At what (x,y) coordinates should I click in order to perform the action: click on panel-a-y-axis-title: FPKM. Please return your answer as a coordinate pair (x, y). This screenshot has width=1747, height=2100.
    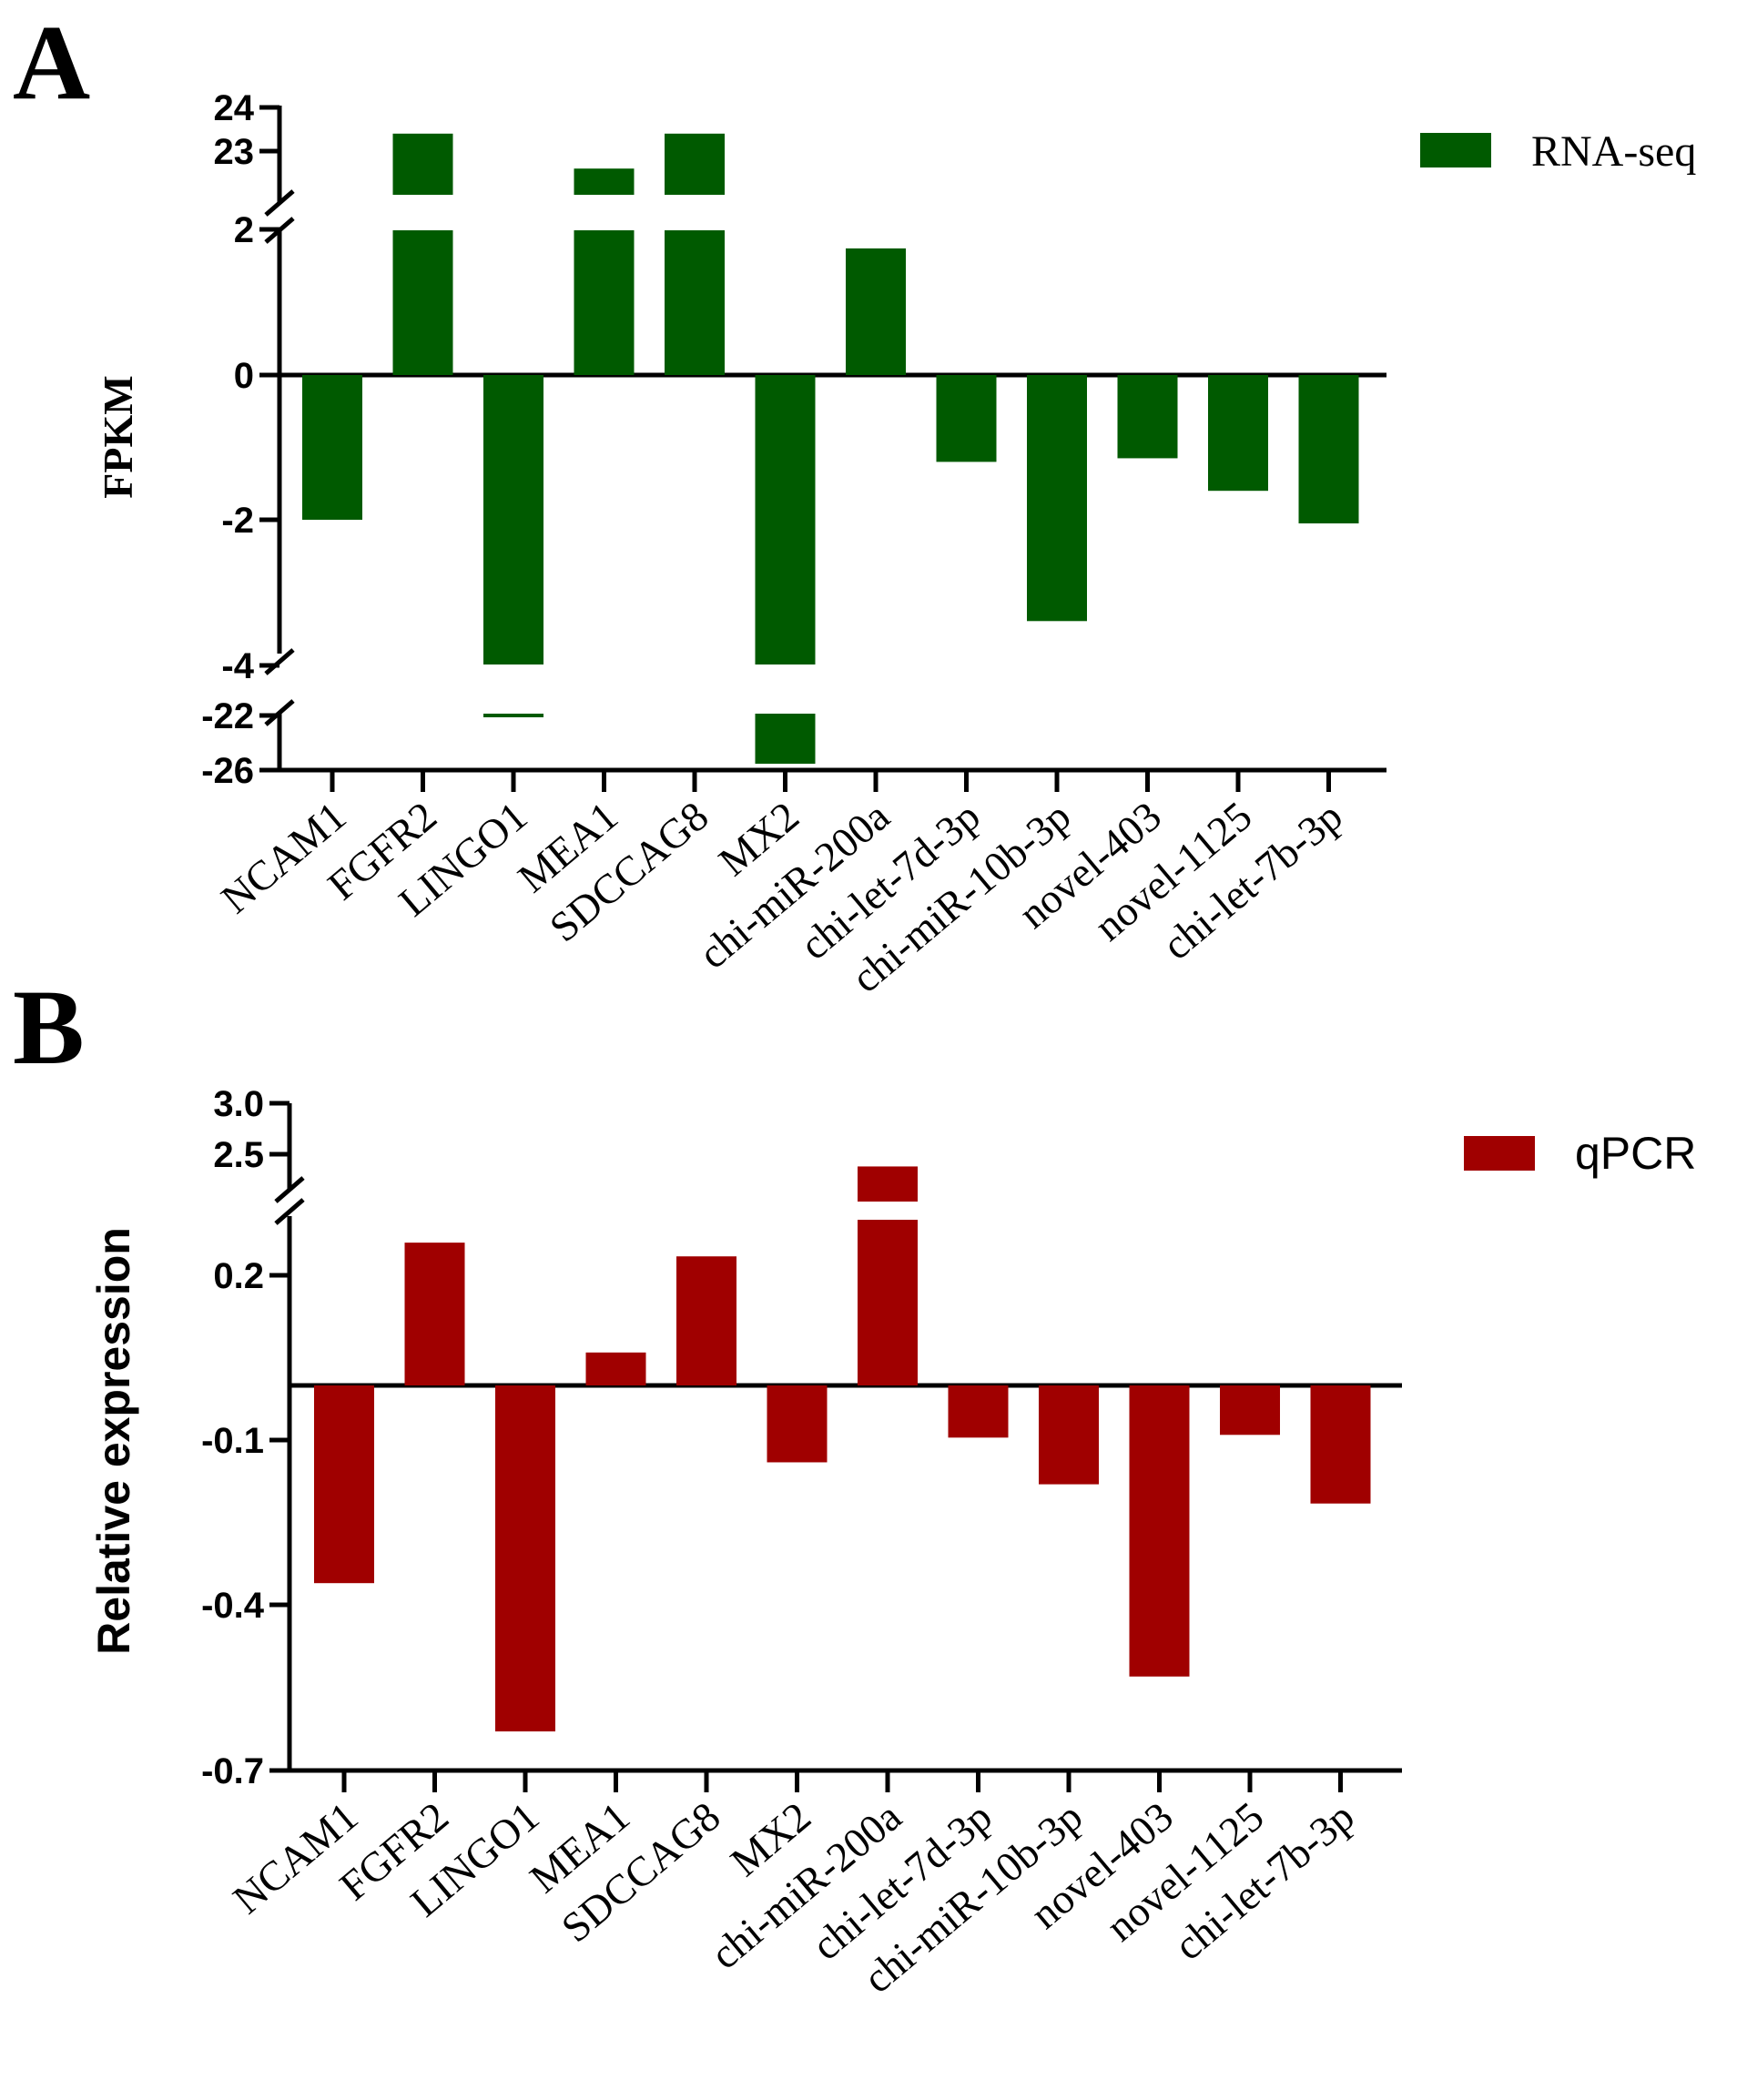
    Looking at the image, I should click on (118, 436).